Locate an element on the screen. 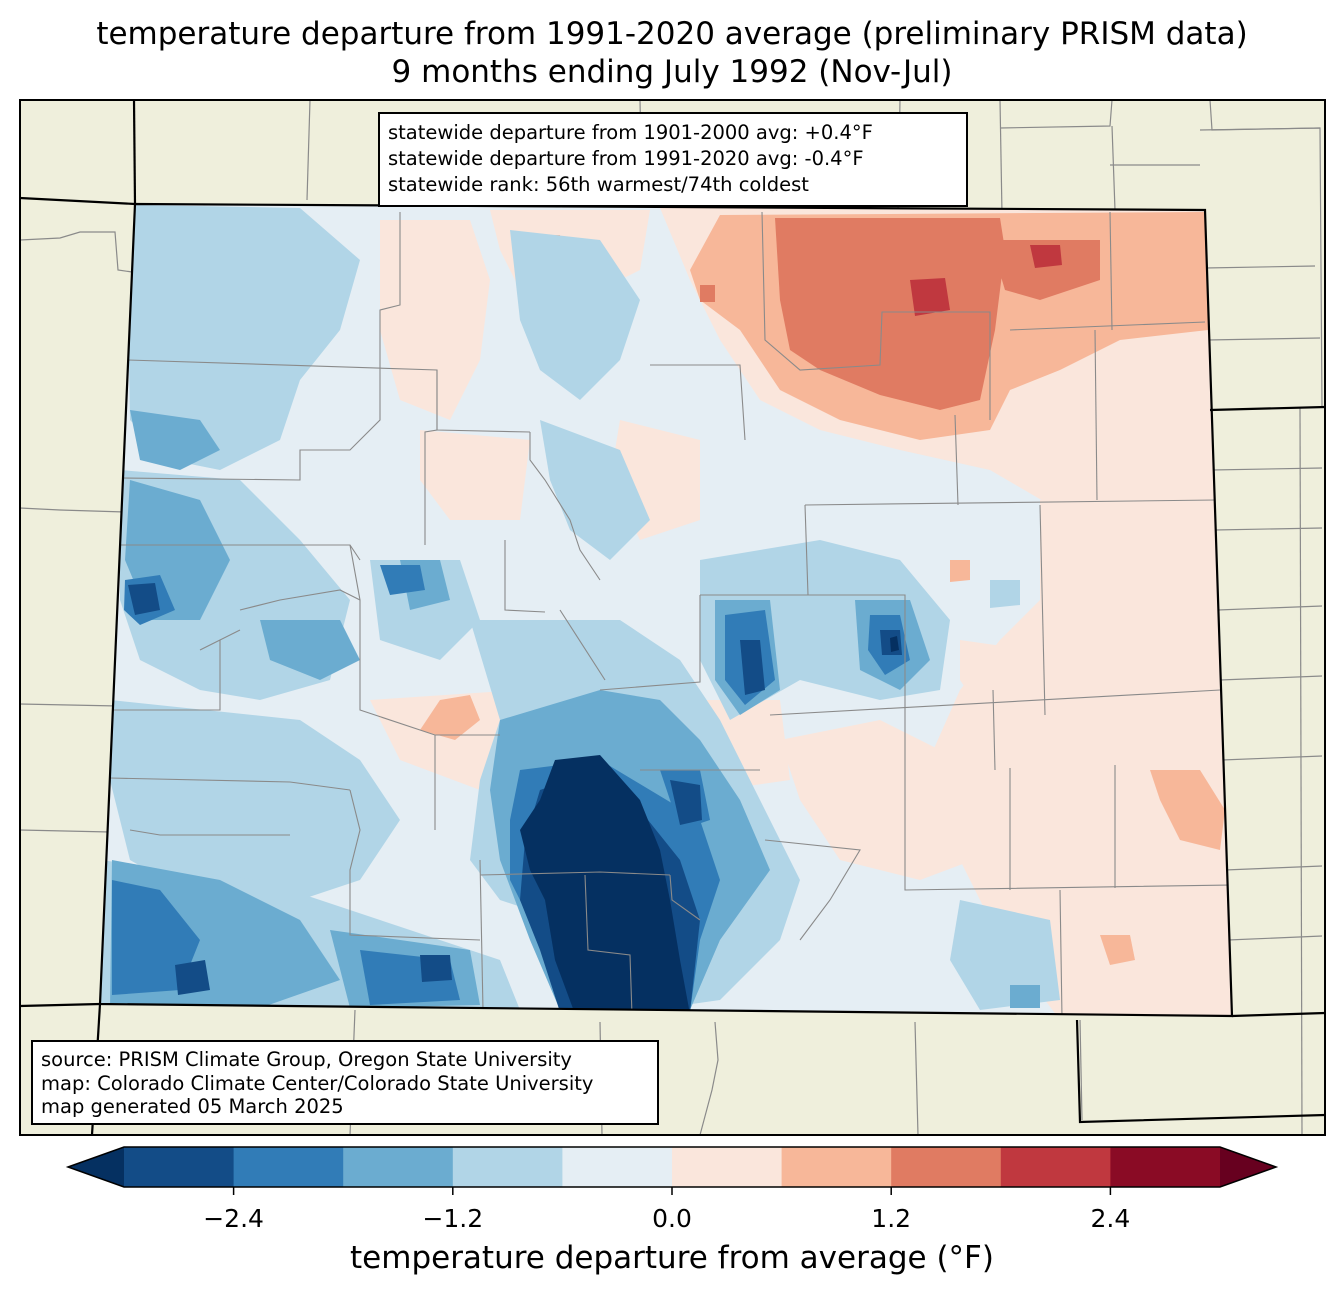  colorbar-tick-label: 1.2 is located at coordinates (891, 1218).